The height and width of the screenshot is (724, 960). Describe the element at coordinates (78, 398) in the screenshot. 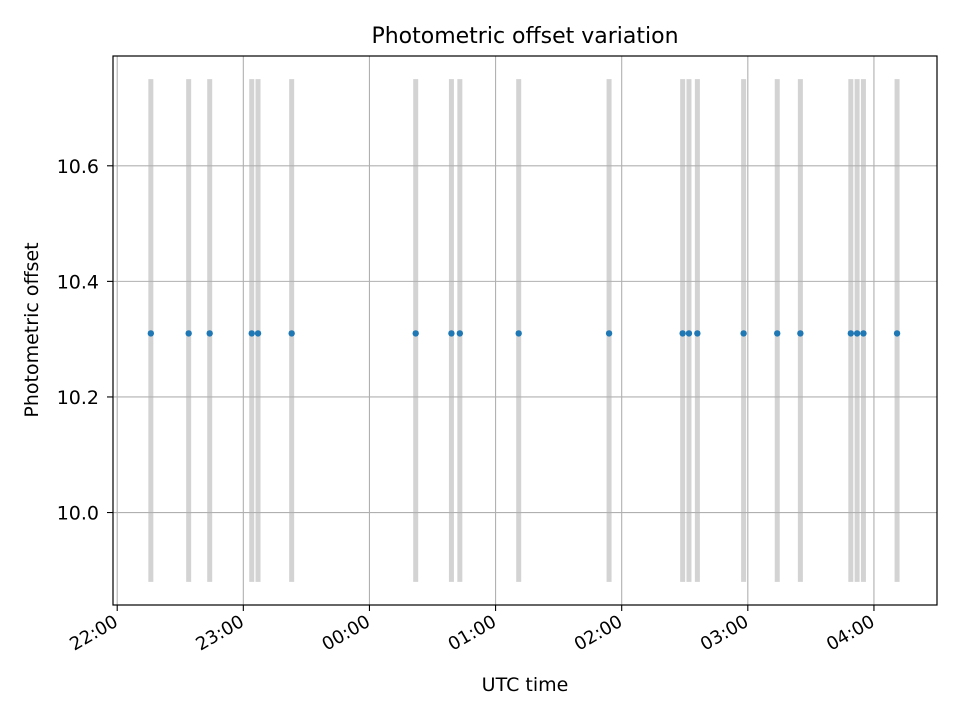

I see `y-tick-label: 10.2` at that location.